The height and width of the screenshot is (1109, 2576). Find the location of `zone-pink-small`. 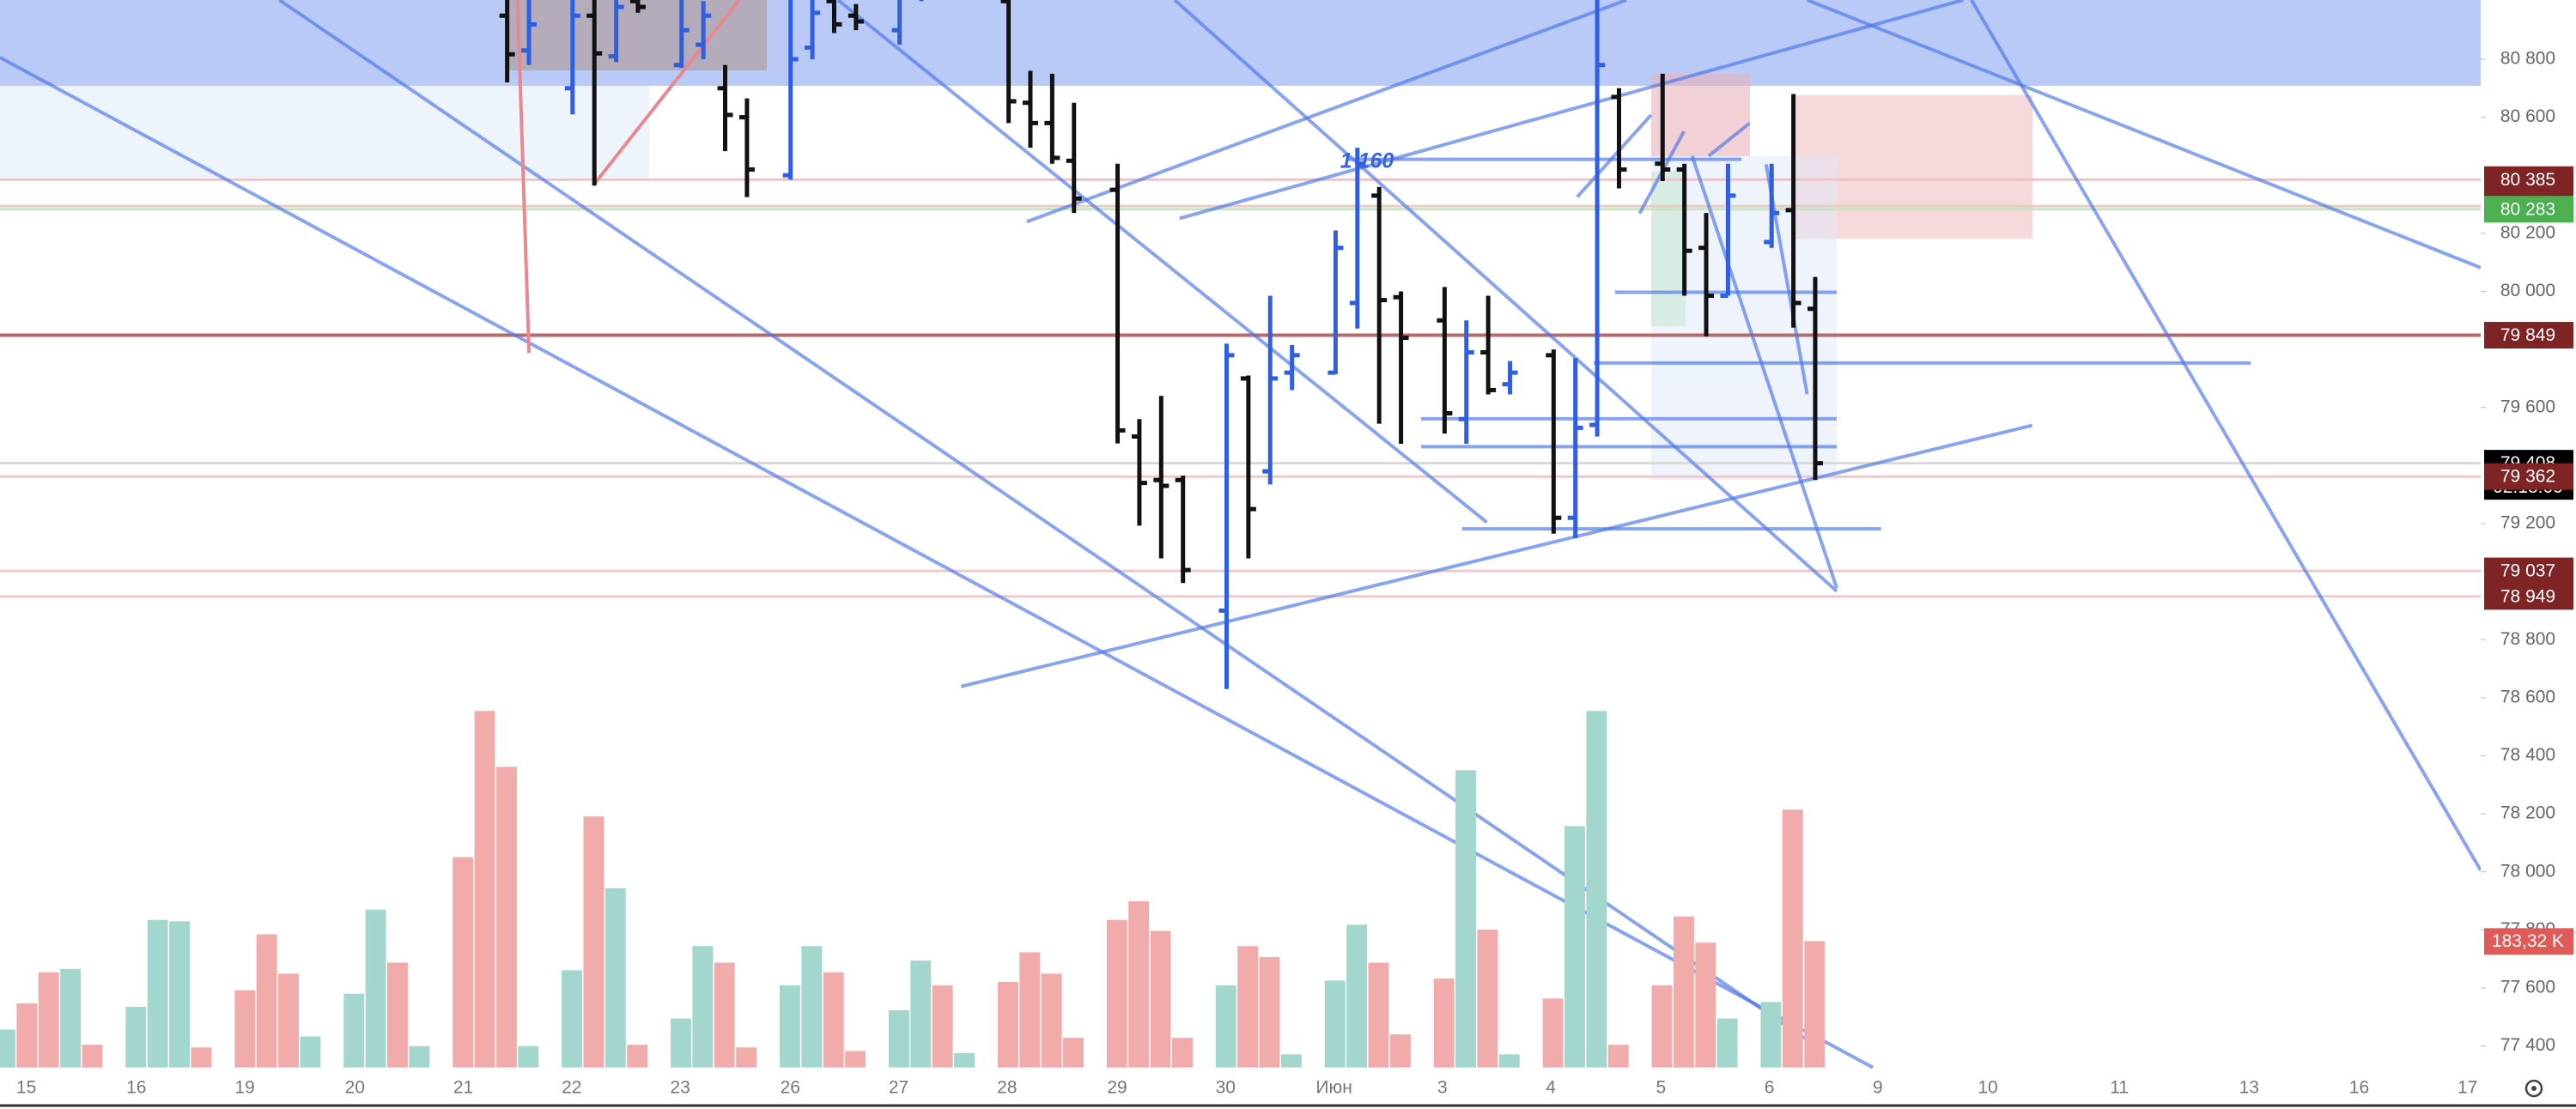

zone-pink-small is located at coordinates (1700, 115).